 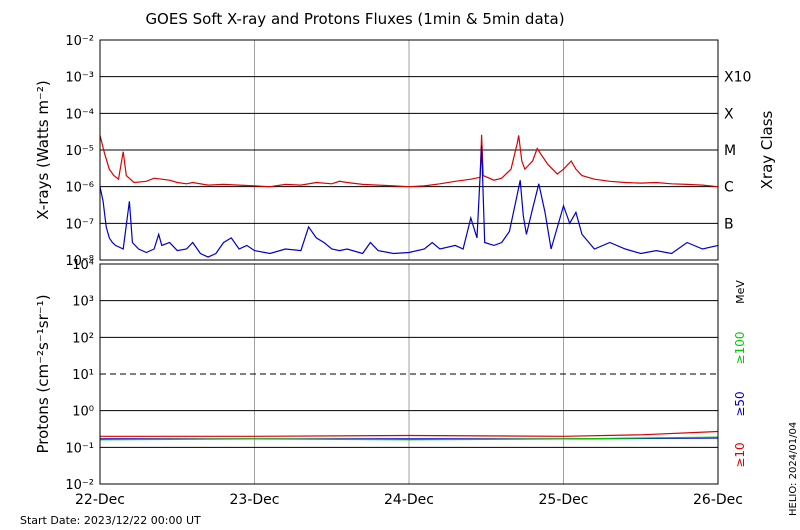 What do you see at coordinates (43, 149) in the screenshot?
I see `xray-y-axis-label: X-rays (Watts m⁻²)` at bounding box center [43, 149].